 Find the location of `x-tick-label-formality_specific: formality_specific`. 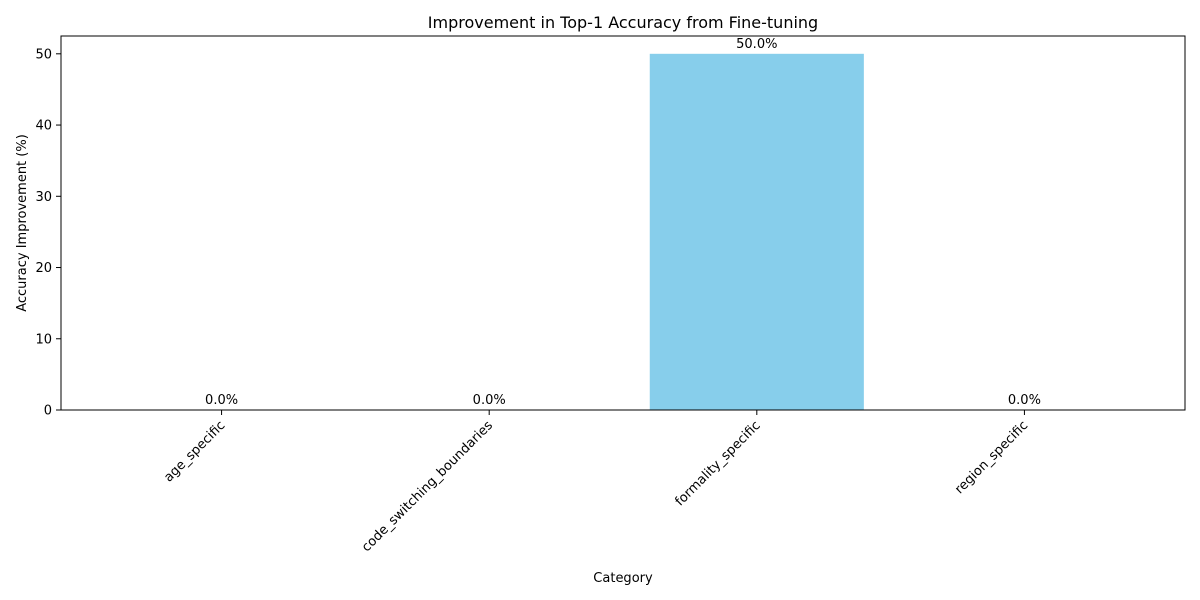

x-tick-label-formality_specific: formality_specific is located at coordinates (717, 463).